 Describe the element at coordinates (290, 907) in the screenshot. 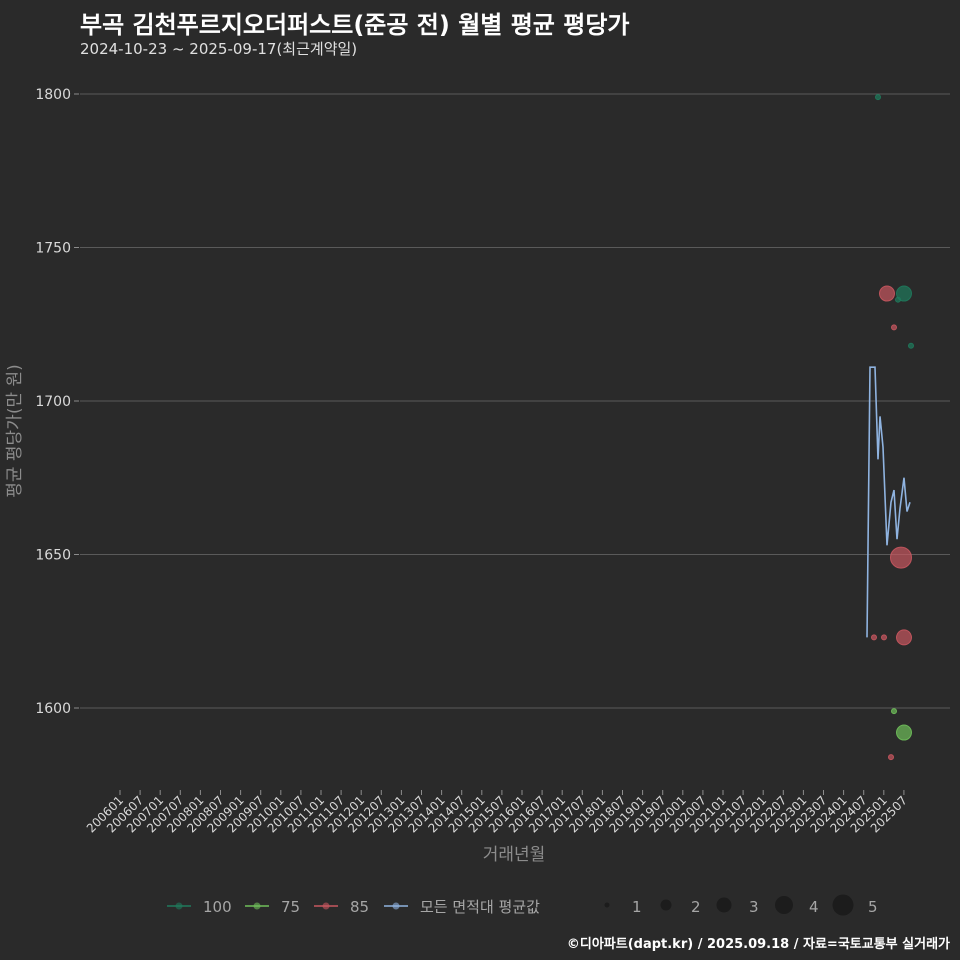

I see `legend-label: 75` at that location.